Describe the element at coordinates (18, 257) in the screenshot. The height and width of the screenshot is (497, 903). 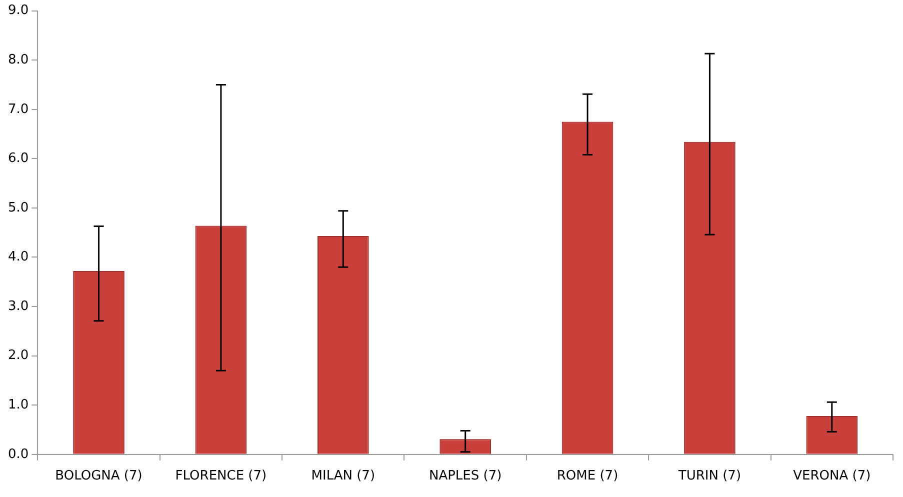
I see `y-tick-label: 4.0` at that location.